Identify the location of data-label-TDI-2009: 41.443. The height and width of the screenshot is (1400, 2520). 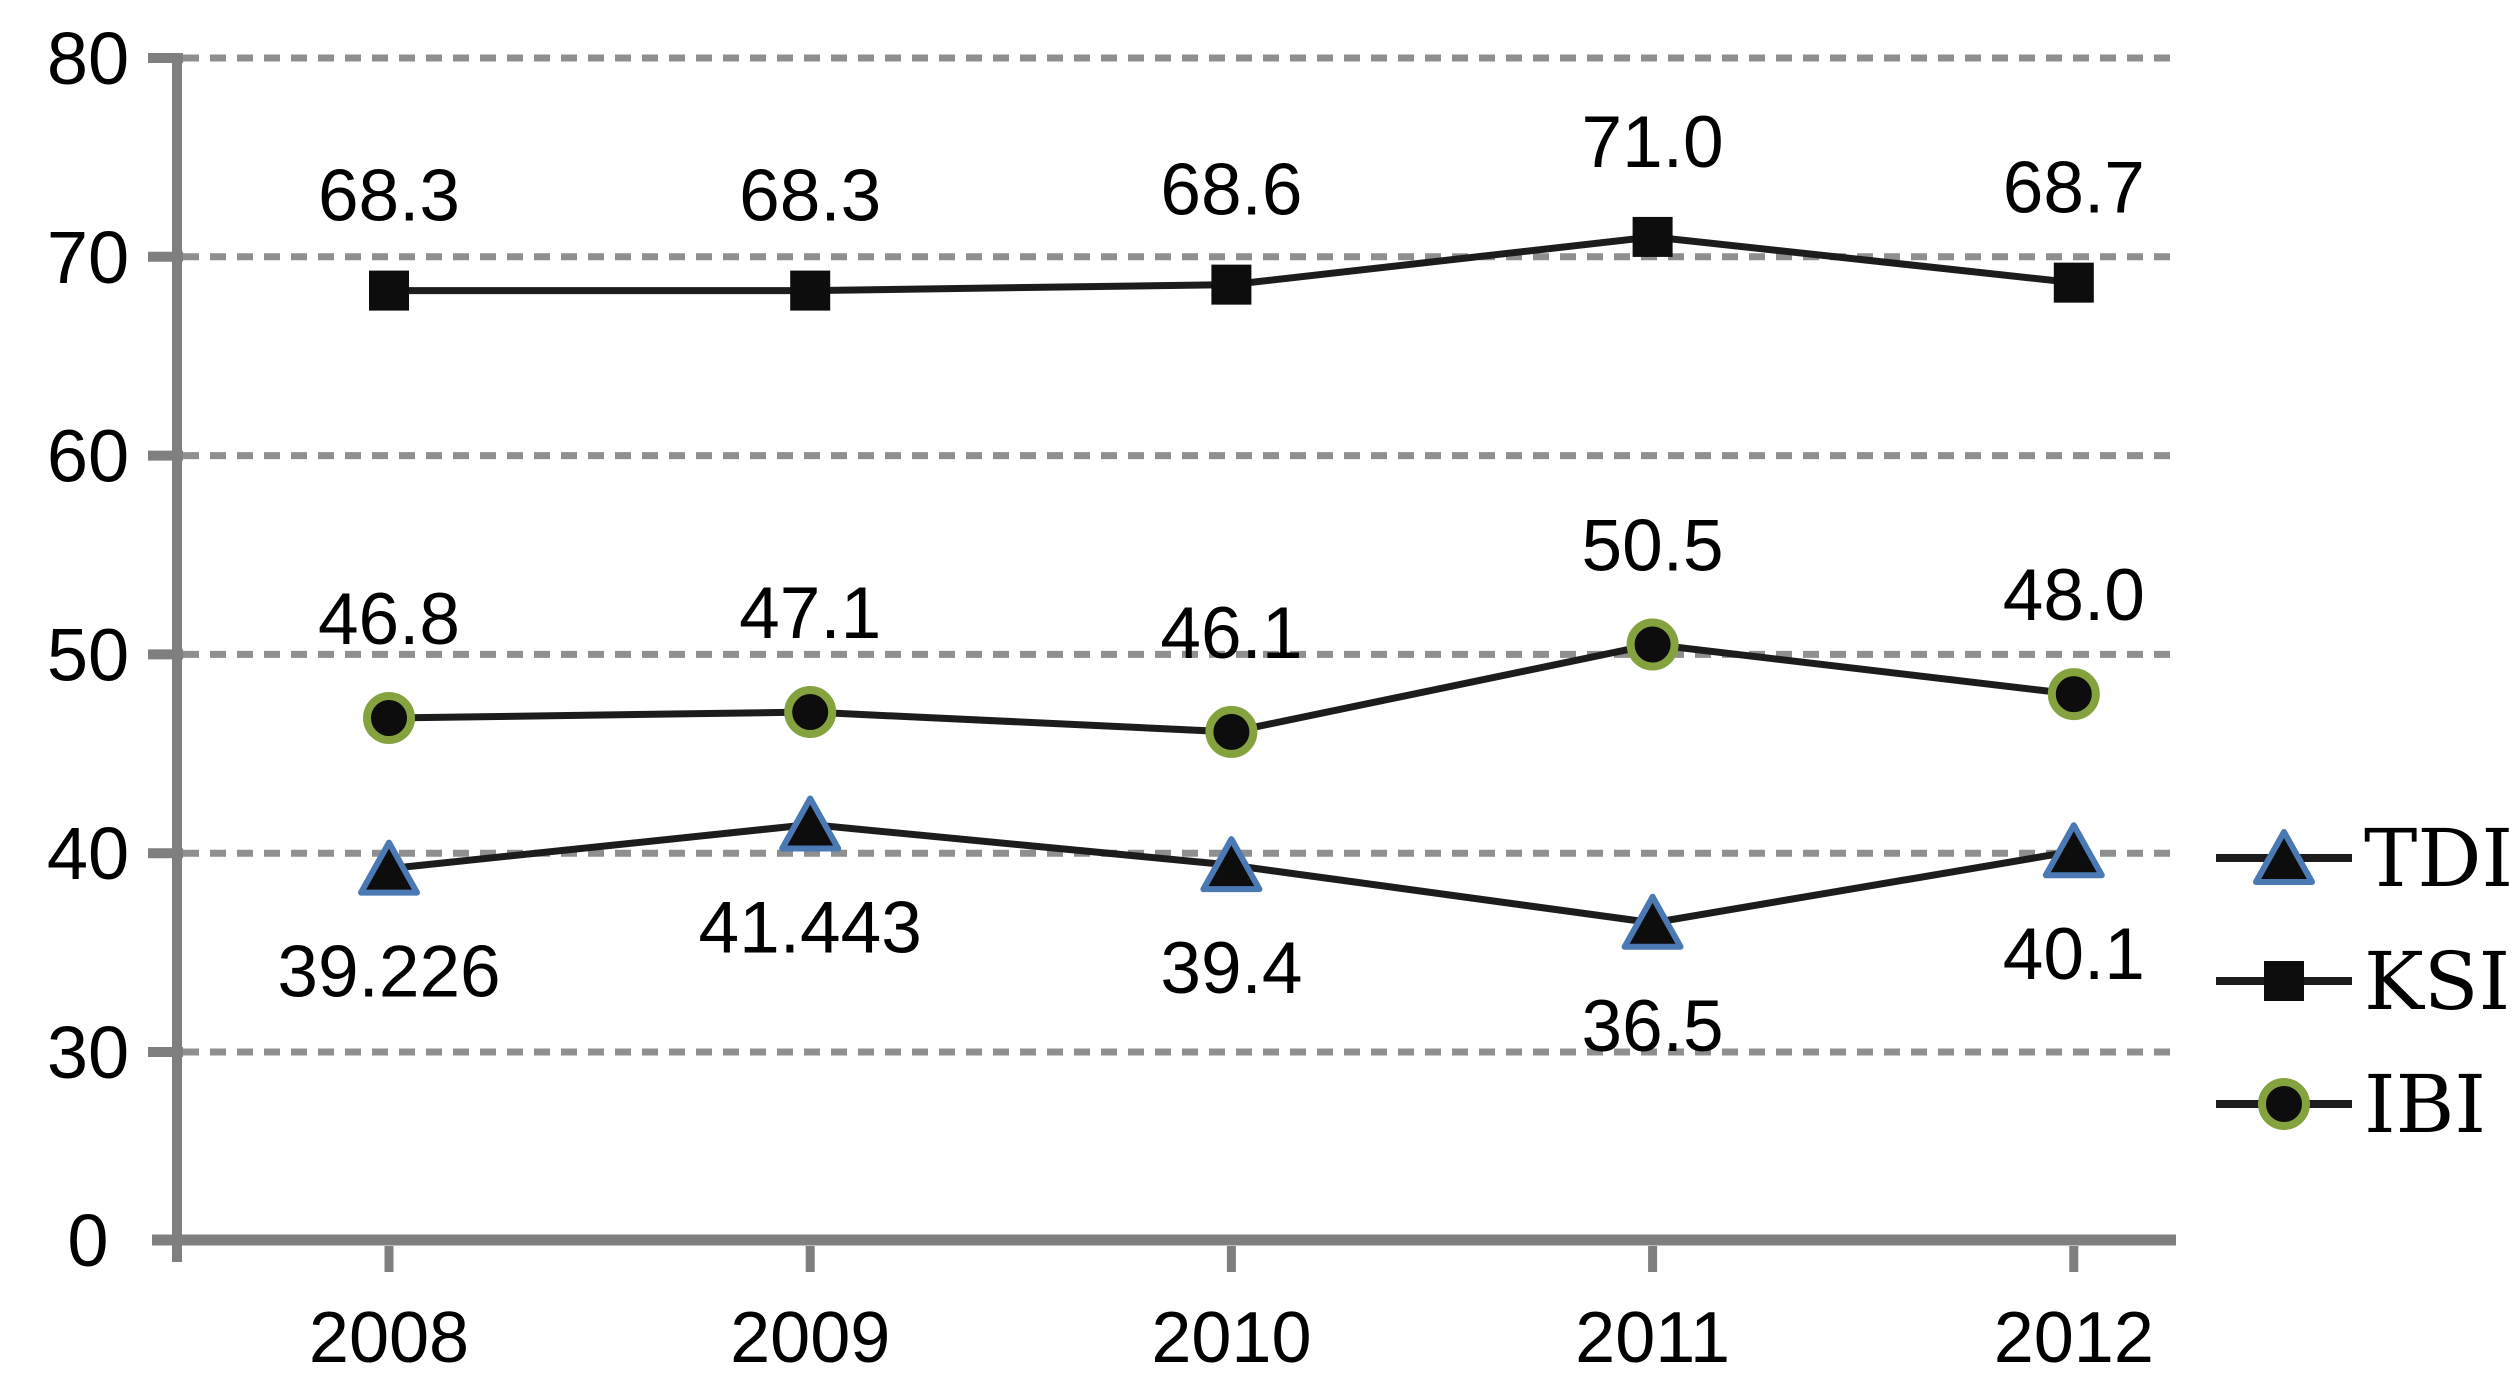
(810, 928).